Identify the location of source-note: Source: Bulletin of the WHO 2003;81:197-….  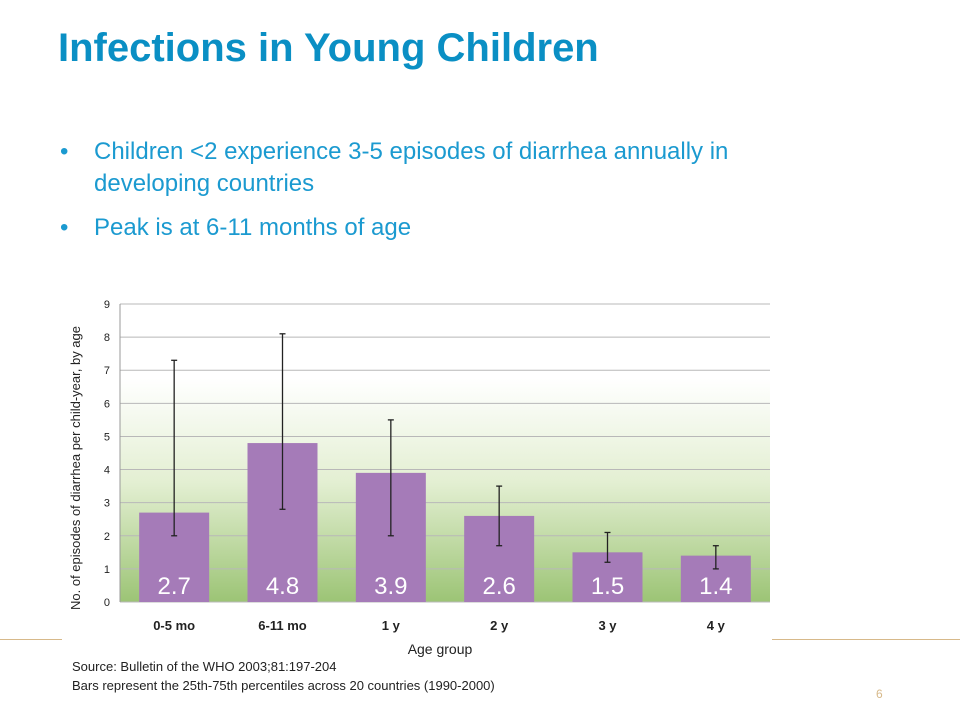
(283, 676).